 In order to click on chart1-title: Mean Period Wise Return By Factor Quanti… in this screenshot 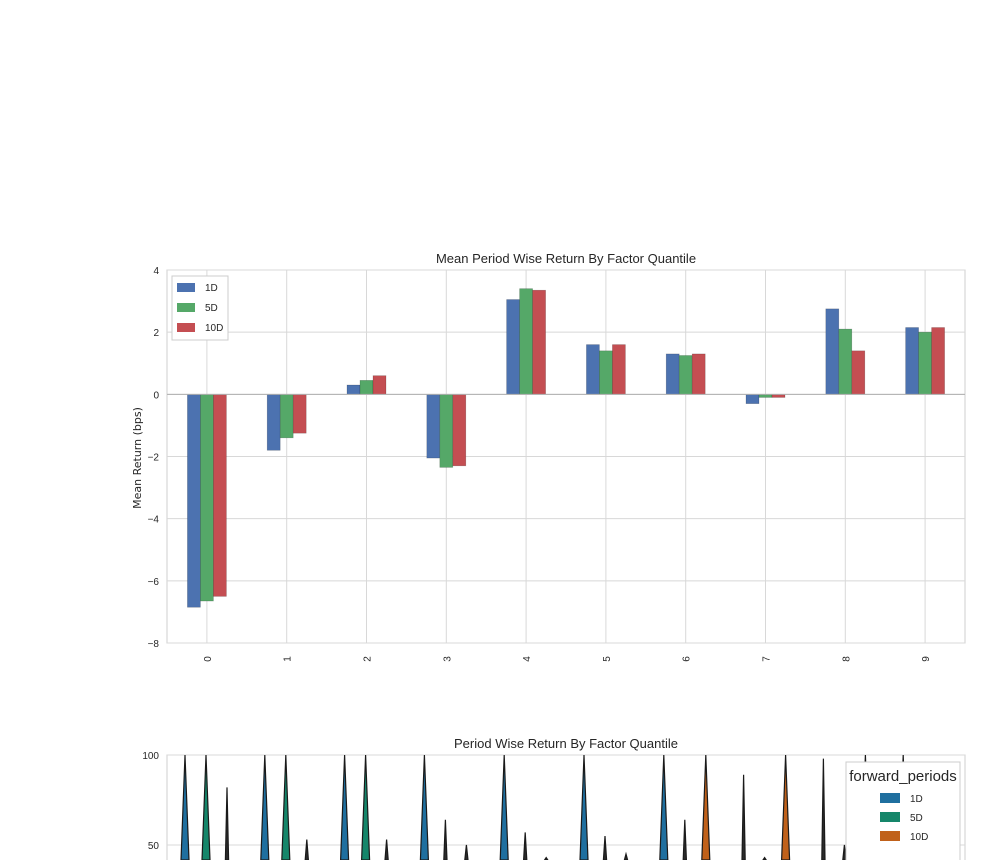, I will do `click(566, 258)`.